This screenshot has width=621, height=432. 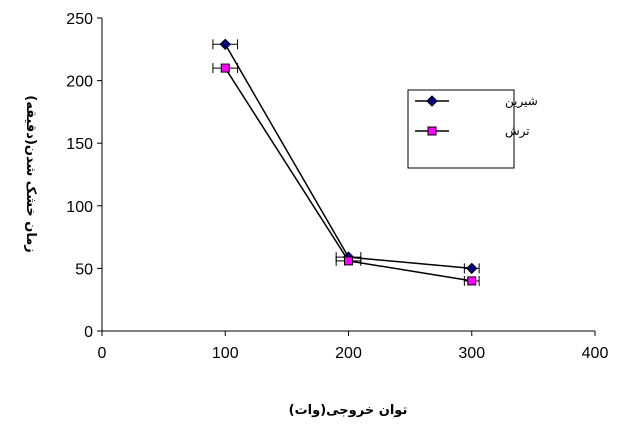 I want to click on legend-item-0: شیرین, so click(x=476, y=101).